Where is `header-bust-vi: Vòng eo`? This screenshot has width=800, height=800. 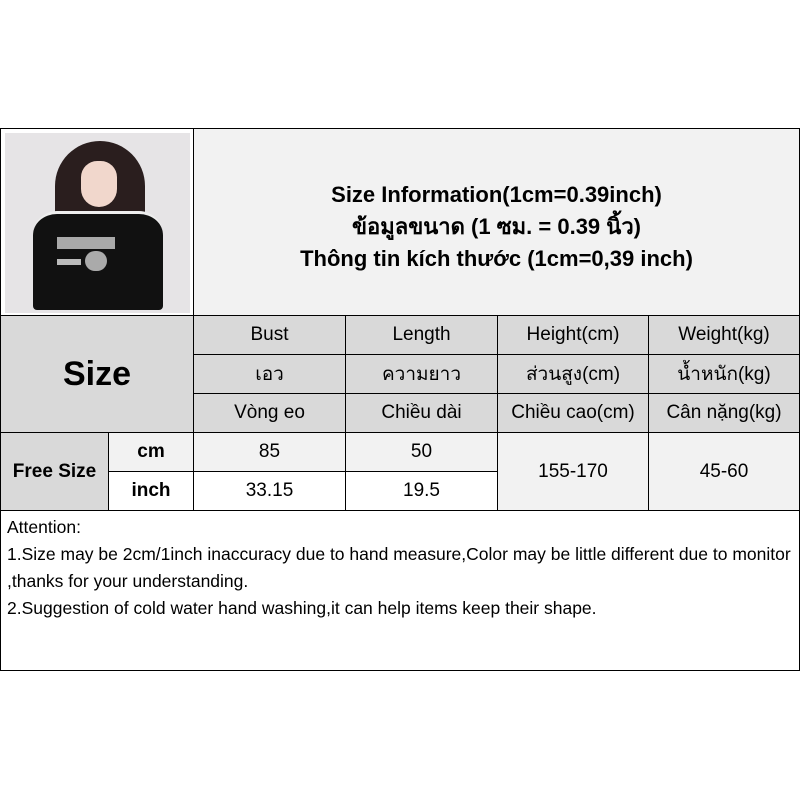
header-bust-vi: Vòng eo is located at coordinates (269, 413).